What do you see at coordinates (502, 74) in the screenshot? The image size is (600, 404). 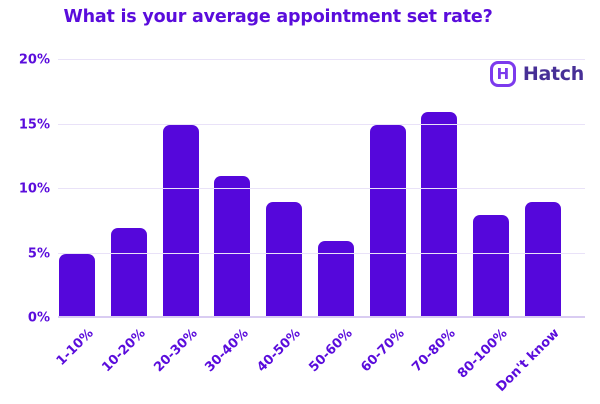 I see `hatch-h-icon: H` at bounding box center [502, 74].